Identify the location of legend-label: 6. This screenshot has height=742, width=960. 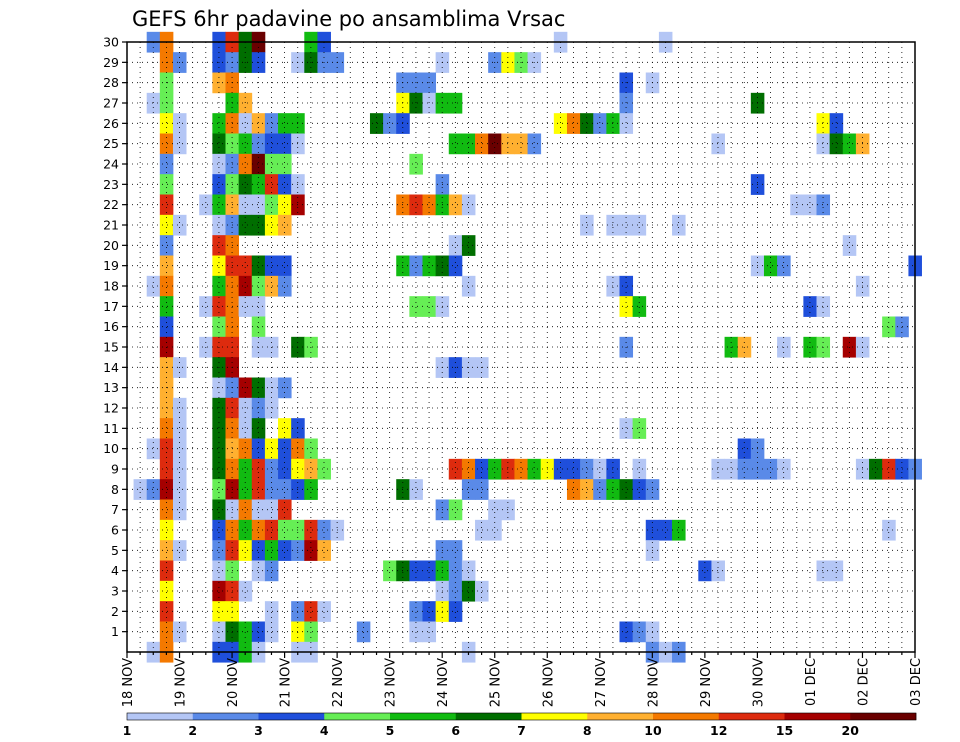
(455, 730).